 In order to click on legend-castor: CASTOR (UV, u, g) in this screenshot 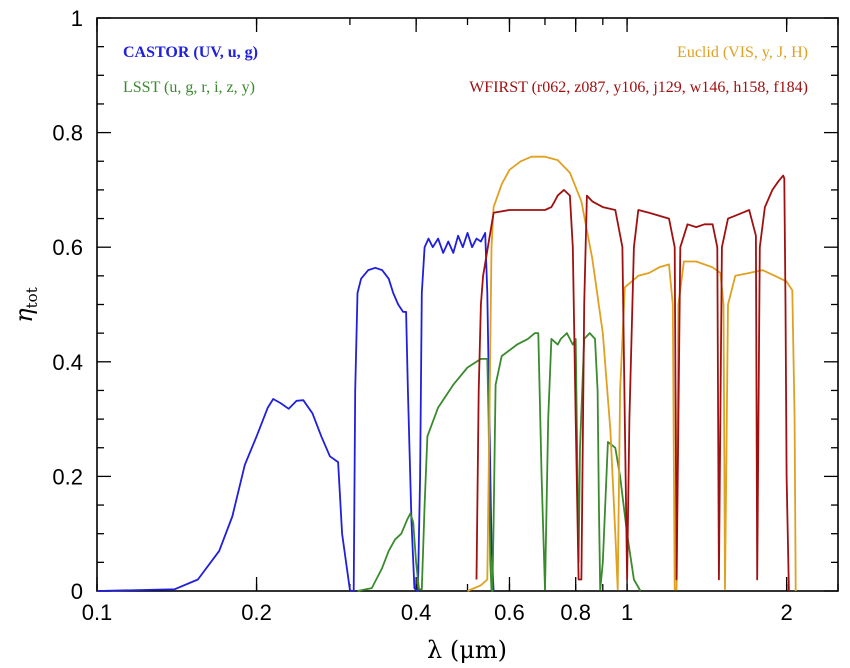, I will do `click(190, 52)`.